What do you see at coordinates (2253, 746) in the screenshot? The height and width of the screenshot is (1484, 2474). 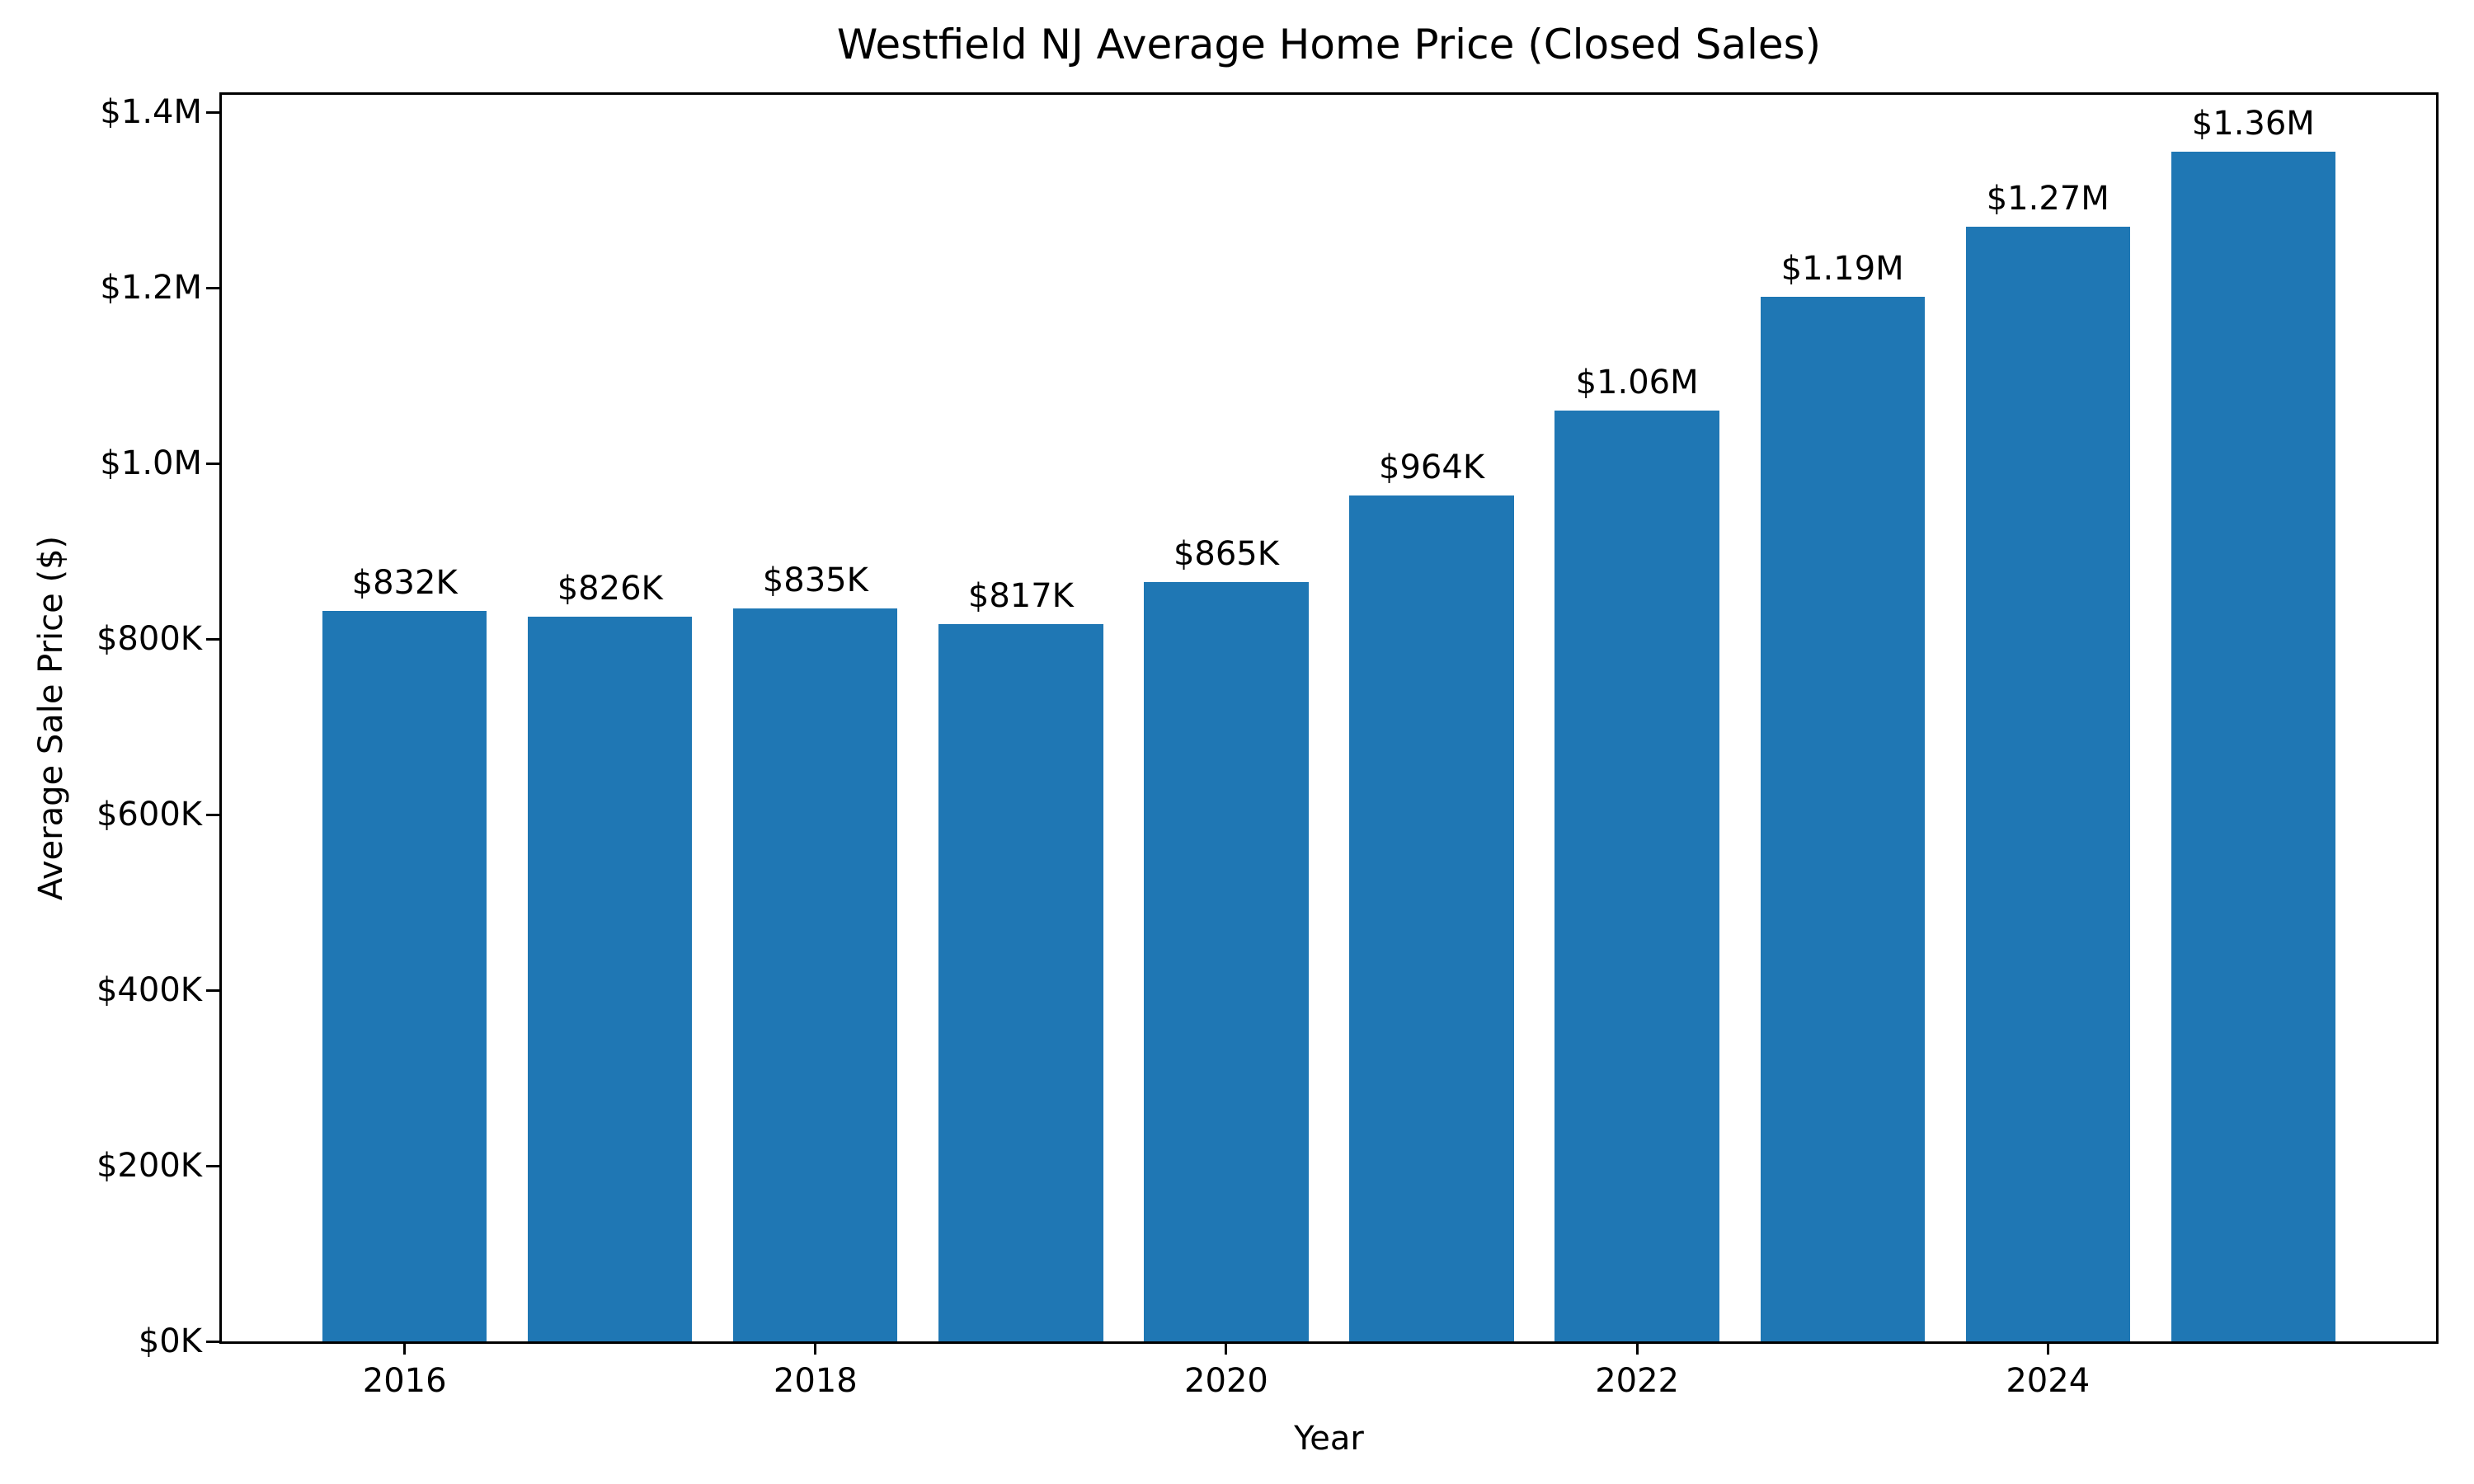 I see `bar-2025` at bounding box center [2253, 746].